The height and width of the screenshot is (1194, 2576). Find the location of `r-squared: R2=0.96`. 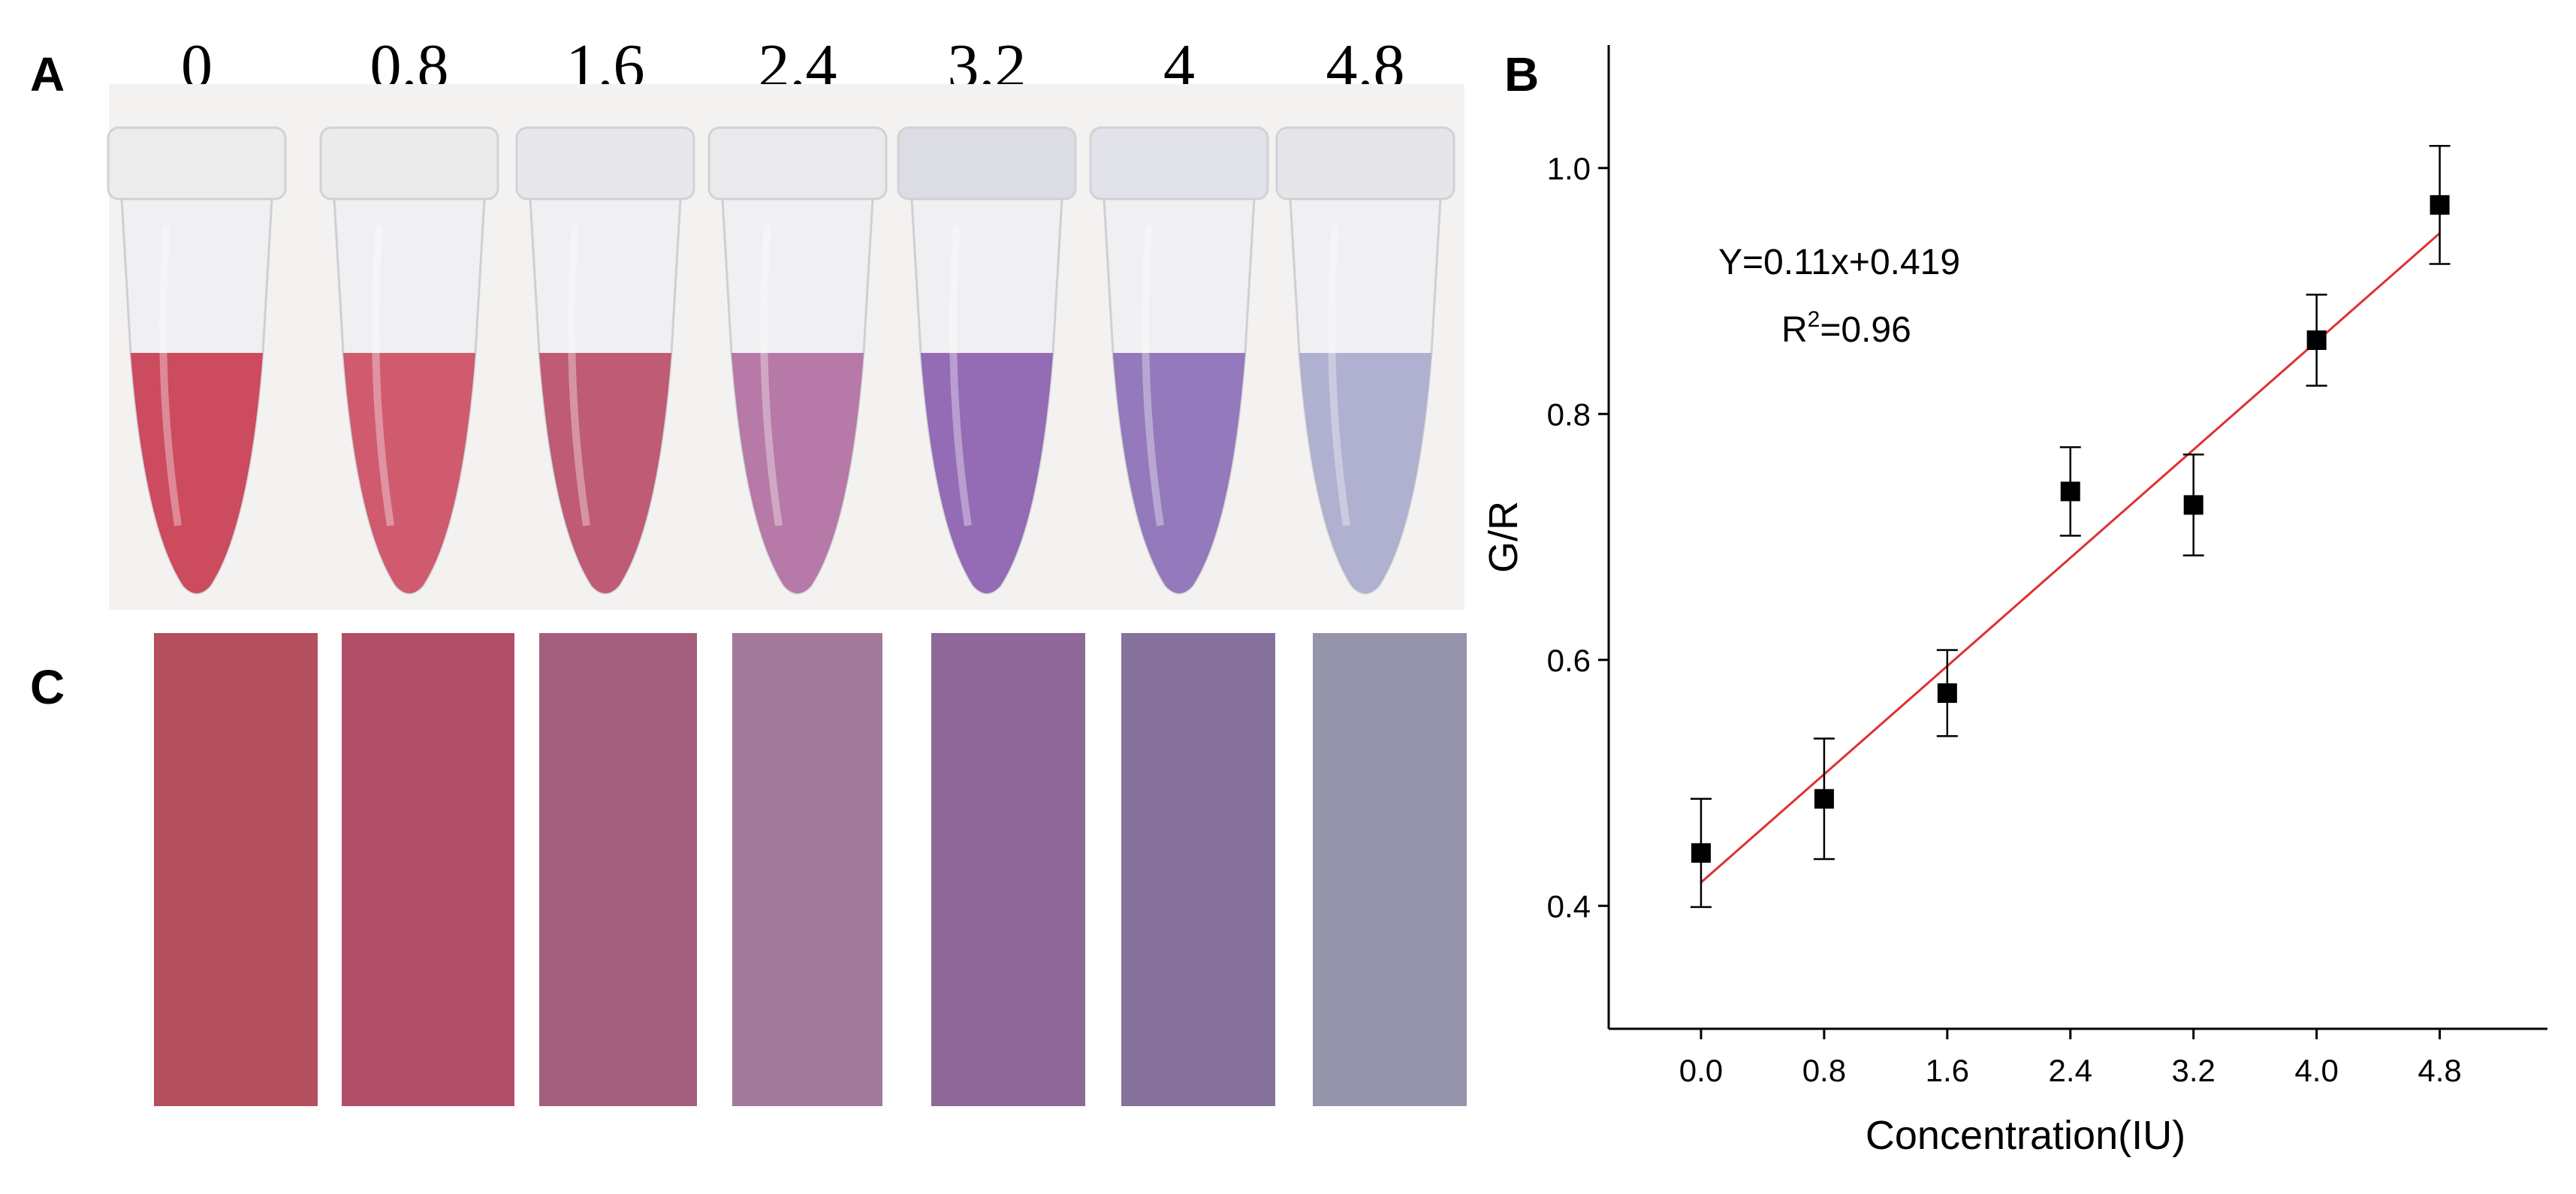

r-squared: R2=0.96 is located at coordinates (1846, 329).